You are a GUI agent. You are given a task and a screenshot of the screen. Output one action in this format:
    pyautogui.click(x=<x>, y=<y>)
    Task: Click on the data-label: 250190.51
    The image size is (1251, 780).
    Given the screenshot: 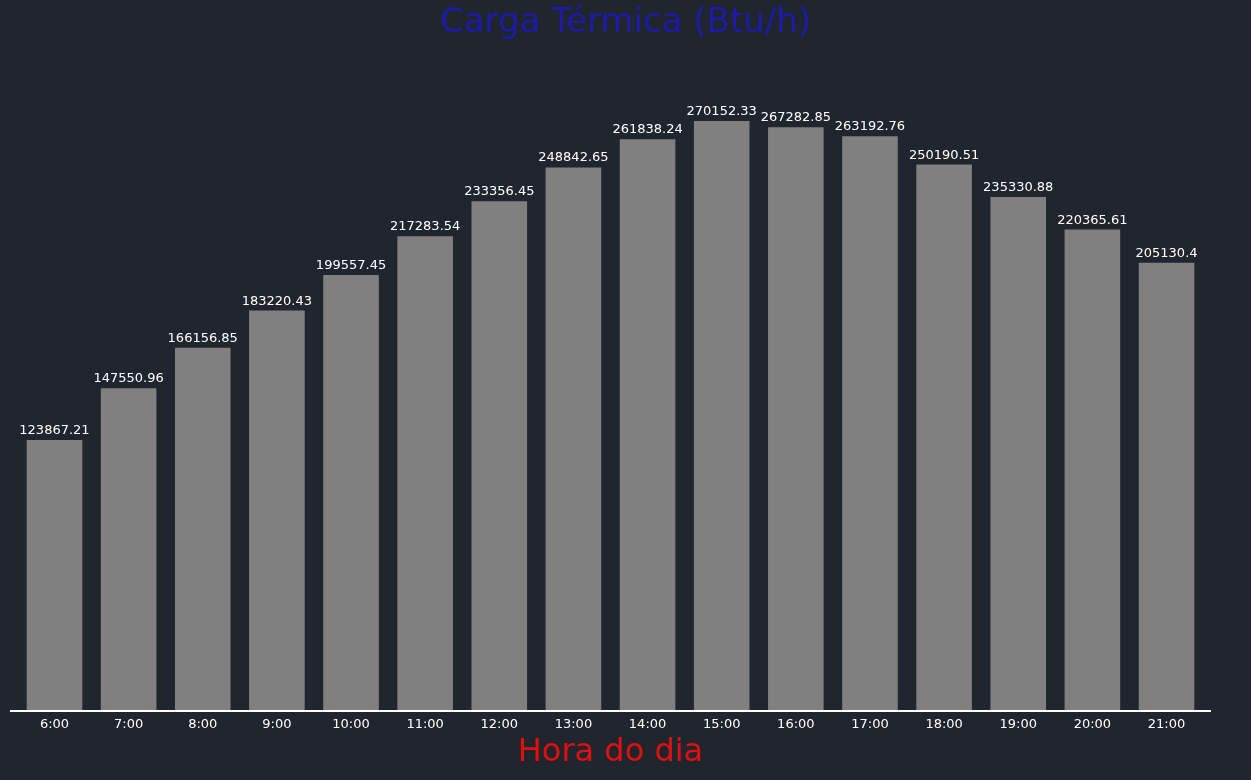 What is the action you would take?
    pyautogui.click(x=944, y=154)
    